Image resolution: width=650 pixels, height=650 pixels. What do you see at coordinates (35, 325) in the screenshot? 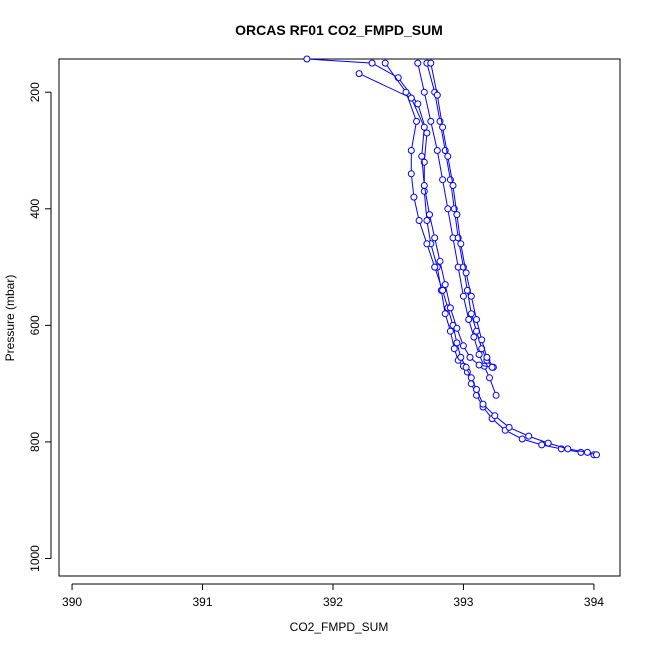
I see `y-tick-label: 600` at bounding box center [35, 325].